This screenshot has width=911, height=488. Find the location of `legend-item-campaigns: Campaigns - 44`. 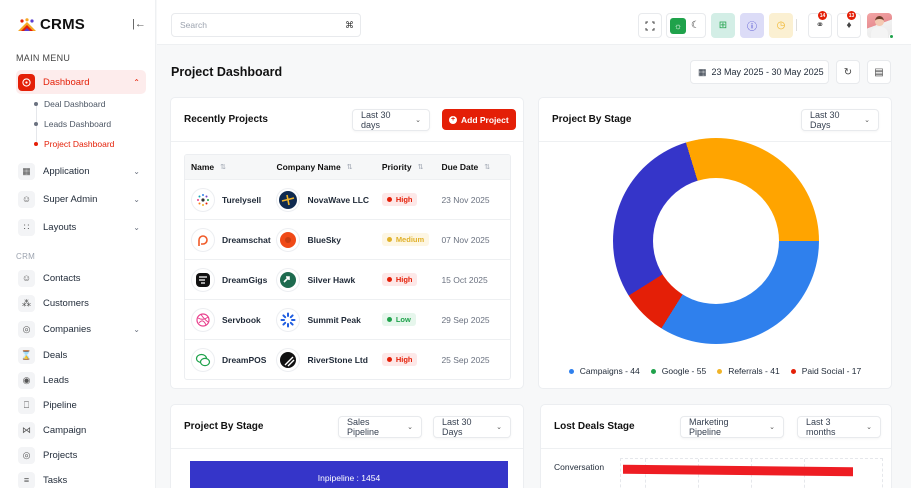

legend-item-campaigns: Campaigns - 44 is located at coordinates (604, 371).